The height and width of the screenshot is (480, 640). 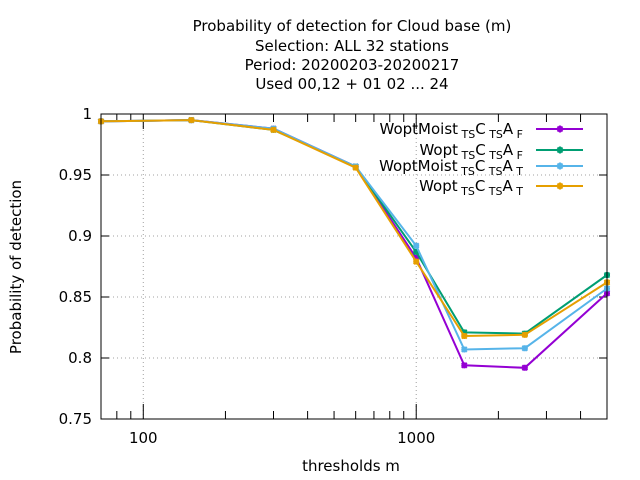 I want to click on title-line-4: Used 00,12 + 01 02 ... 24, so click(x=352, y=84).